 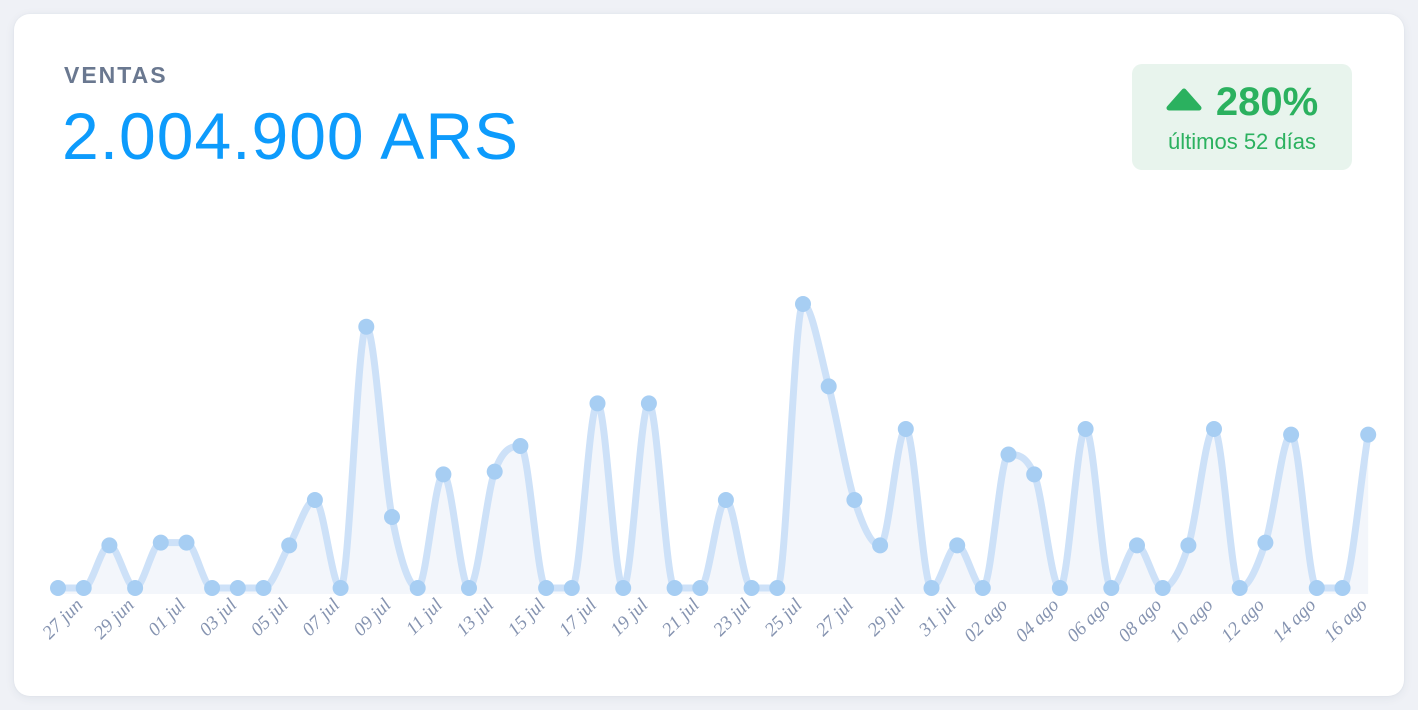 I want to click on triangle-up-icon, so click(x=1184, y=102).